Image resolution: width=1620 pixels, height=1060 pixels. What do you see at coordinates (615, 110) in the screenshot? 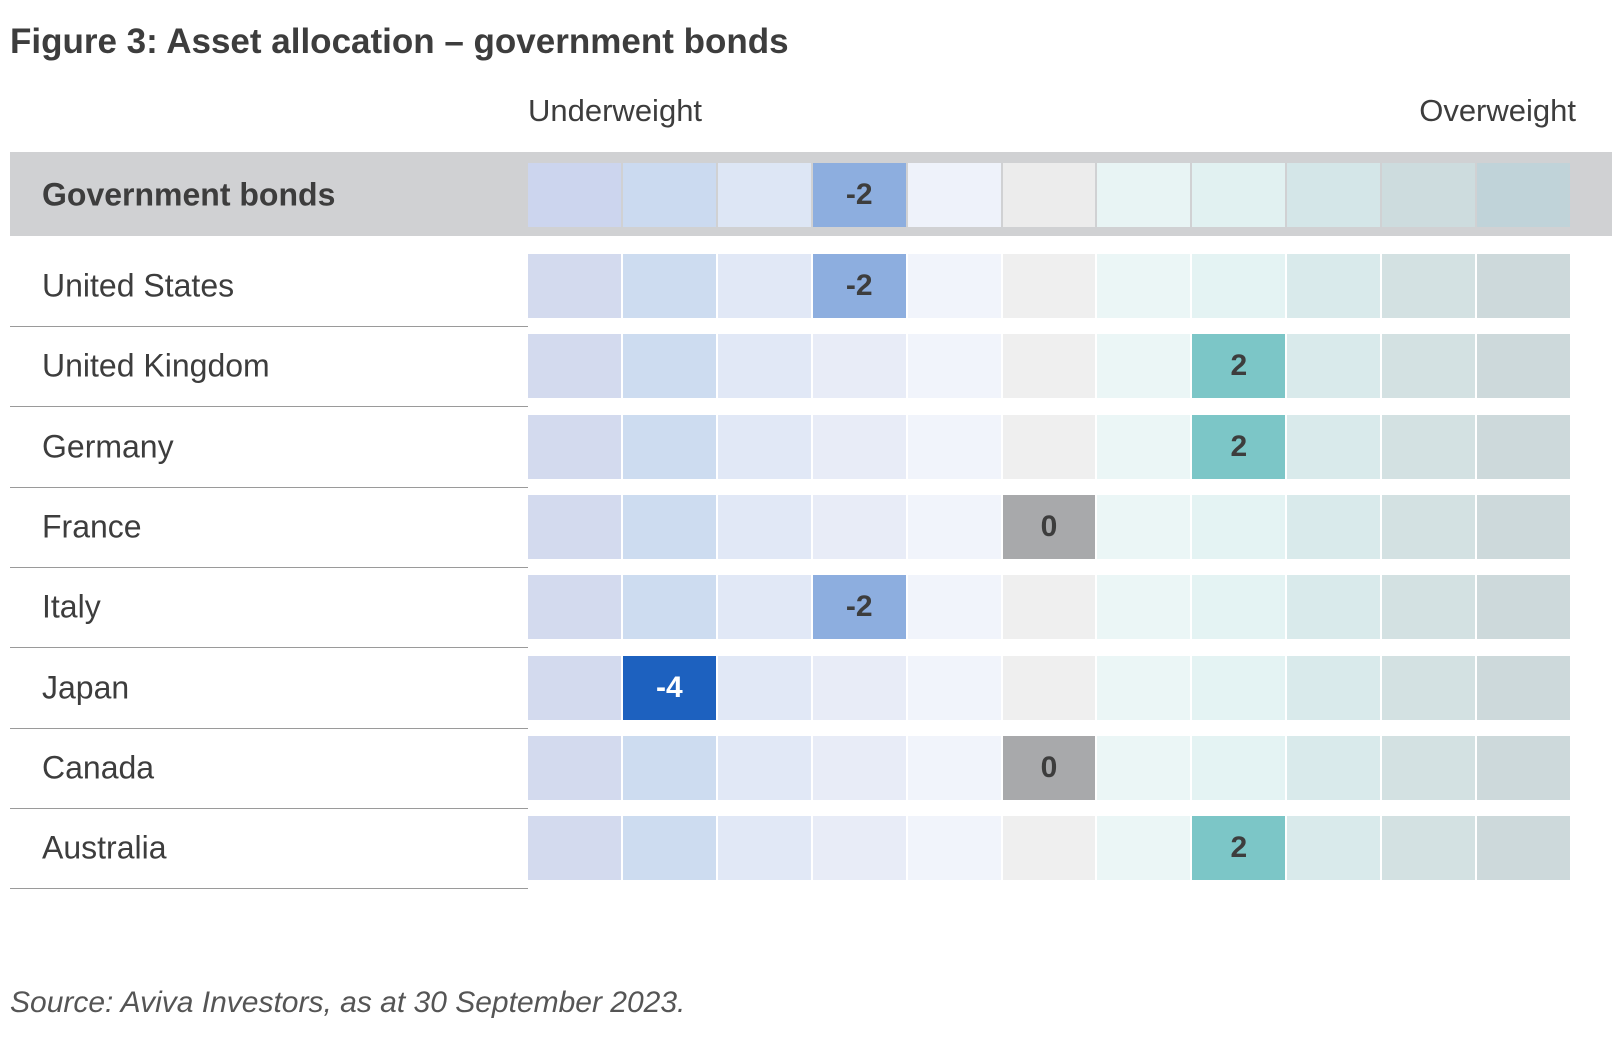
I see `underweight-label: Underweight` at bounding box center [615, 110].